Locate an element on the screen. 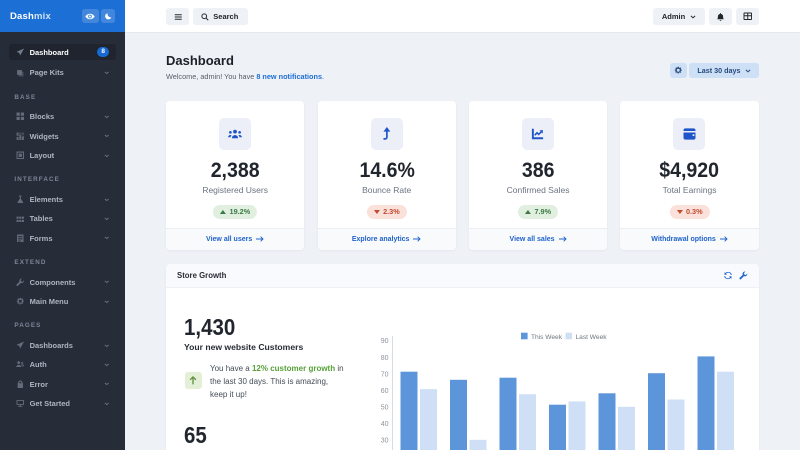 Image resolution: width=800 pixels, height=450 pixels. svg-text: 50 is located at coordinates (385, 407).